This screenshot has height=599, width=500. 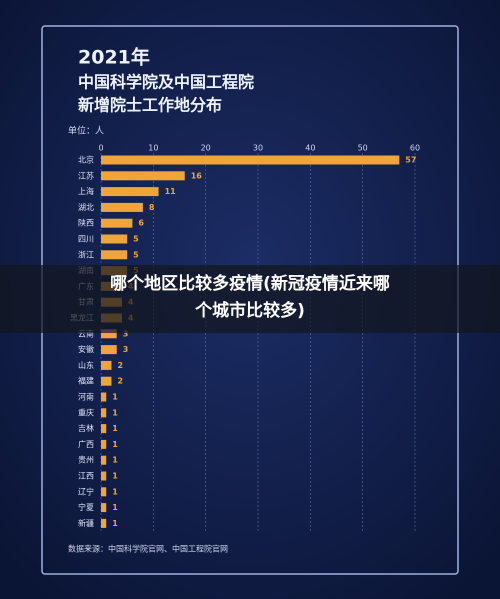 What do you see at coordinates (86, 397) in the screenshot?
I see `y-tick-label: 河南` at bounding box center [86, 397].